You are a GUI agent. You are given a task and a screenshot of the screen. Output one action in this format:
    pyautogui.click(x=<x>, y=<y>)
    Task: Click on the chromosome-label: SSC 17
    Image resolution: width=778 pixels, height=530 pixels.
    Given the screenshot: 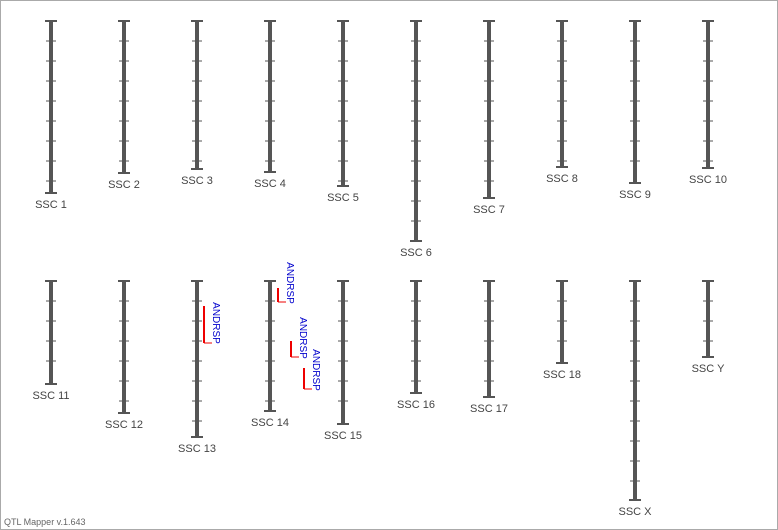 What is the action you would take?
    pyautogui.click(x=489, y=409)
    